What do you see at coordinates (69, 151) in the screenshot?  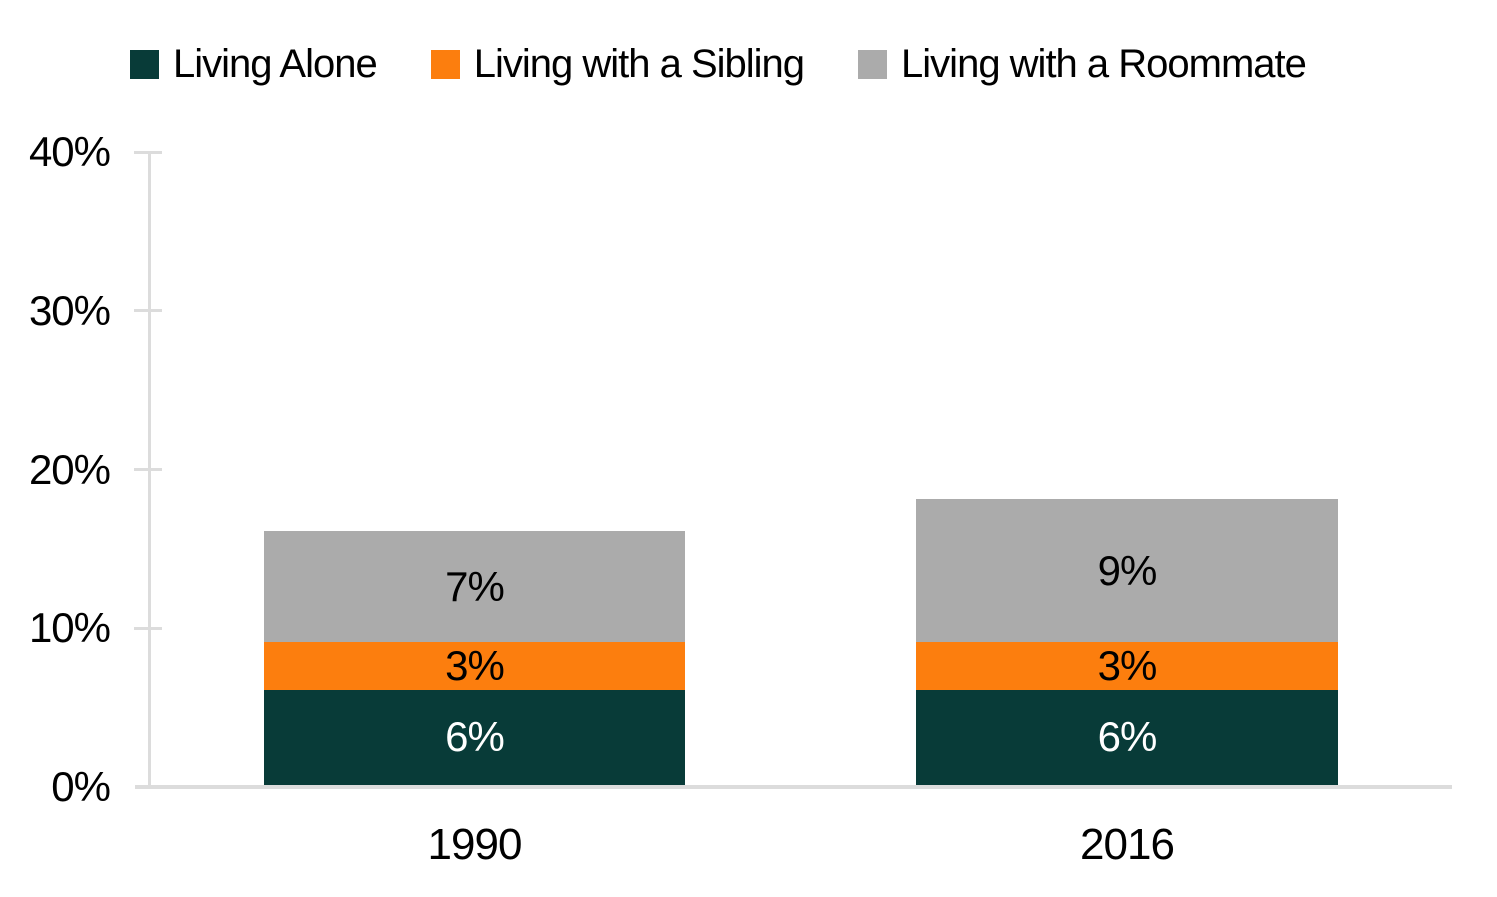 I see `y-axis-tick-label: 40%` at bounding box center [69, 151].